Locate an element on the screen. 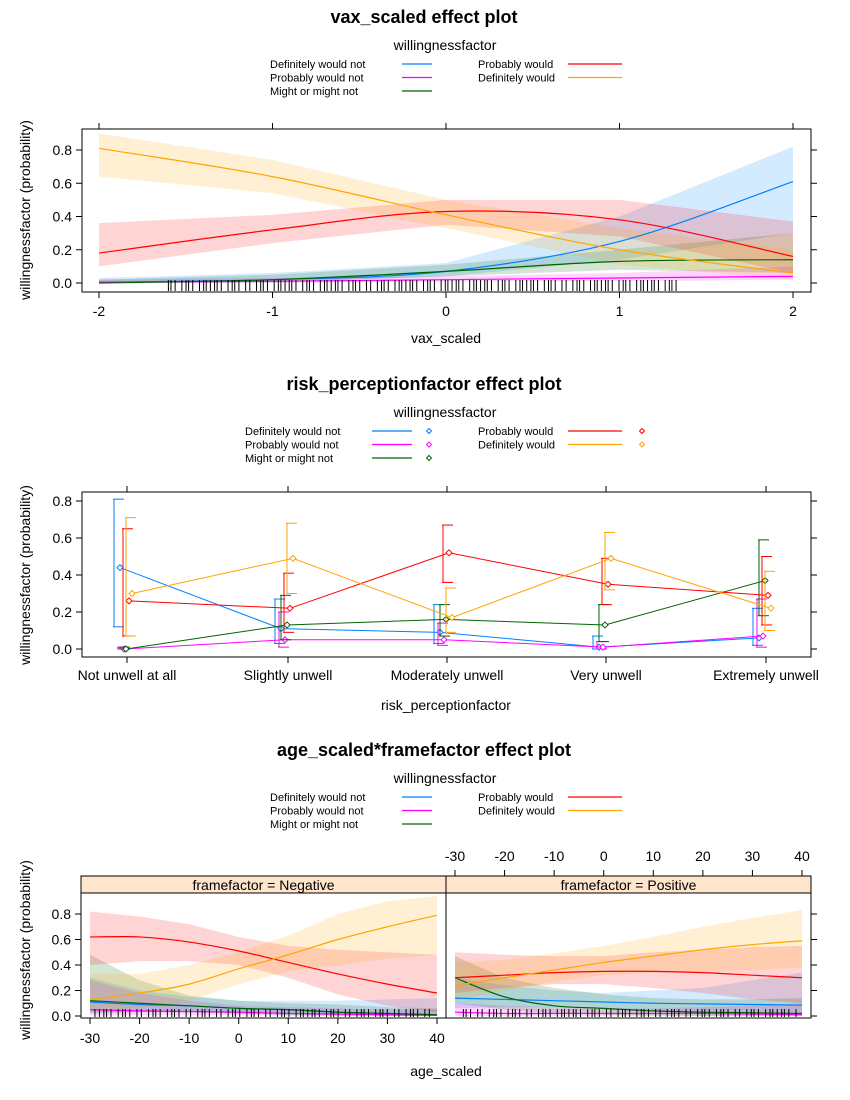 This screenshot has width=850, height=1100. age-x-tick-label: 10 is located at coordinates (288, 1038).